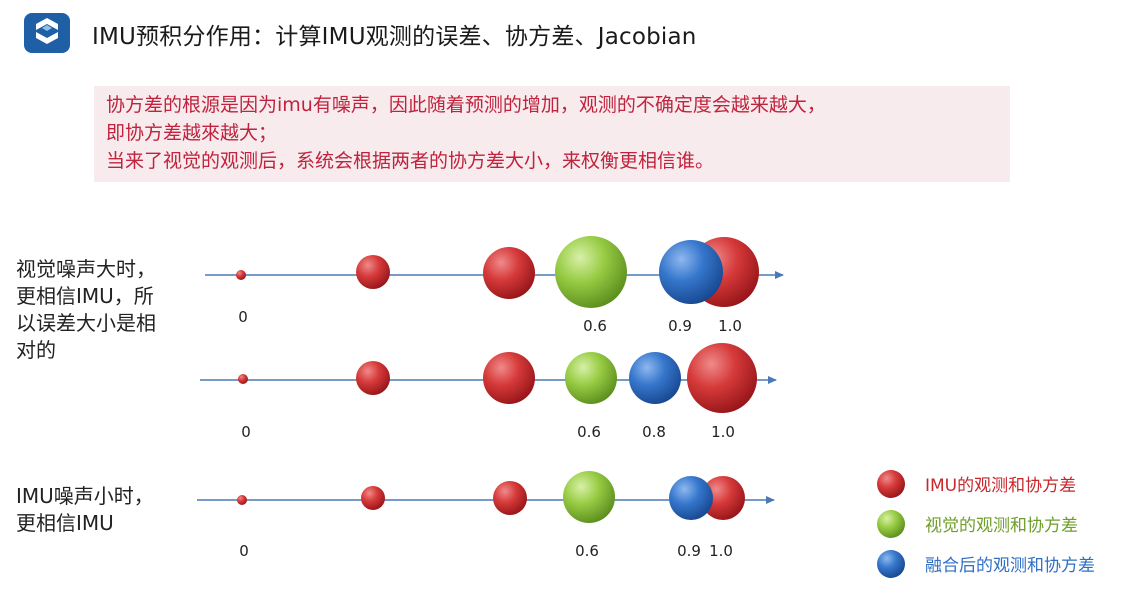 The image size is (1143, 597). What do you see at coordinates (85, 496) in the screenshot?
I see `row-label-line: IMU噪声小时，` at bounding box center [85, 496].